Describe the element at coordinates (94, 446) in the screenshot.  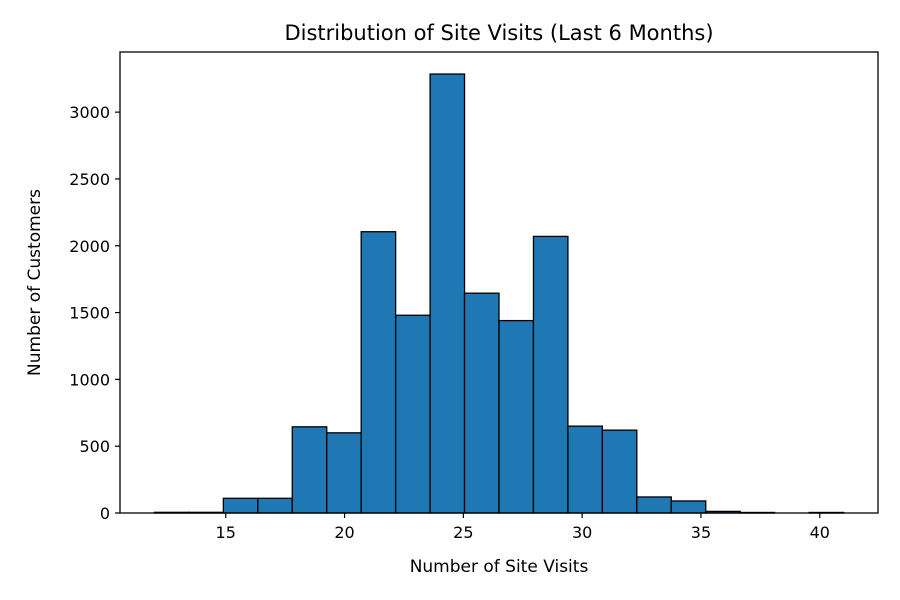
I see `y-tick-label-1: 500` at that location.